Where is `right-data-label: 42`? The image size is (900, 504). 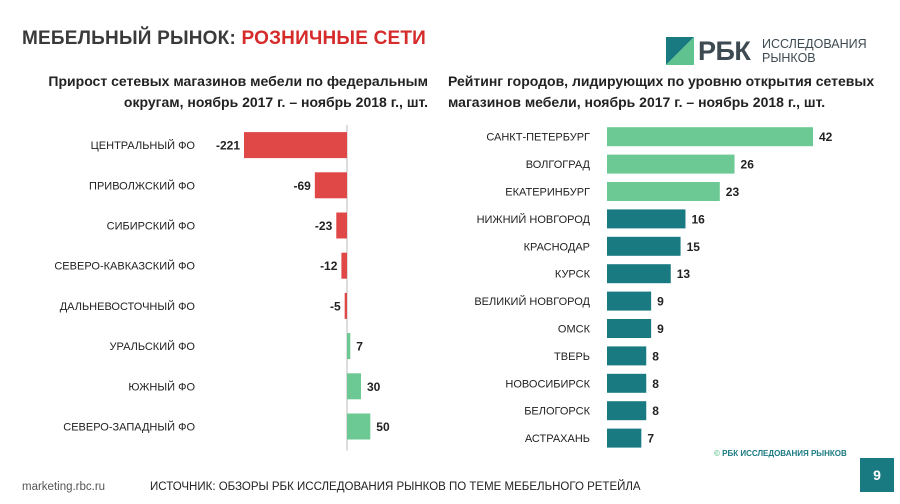
right-data-label: 42 is located at coordinates (826, 137).